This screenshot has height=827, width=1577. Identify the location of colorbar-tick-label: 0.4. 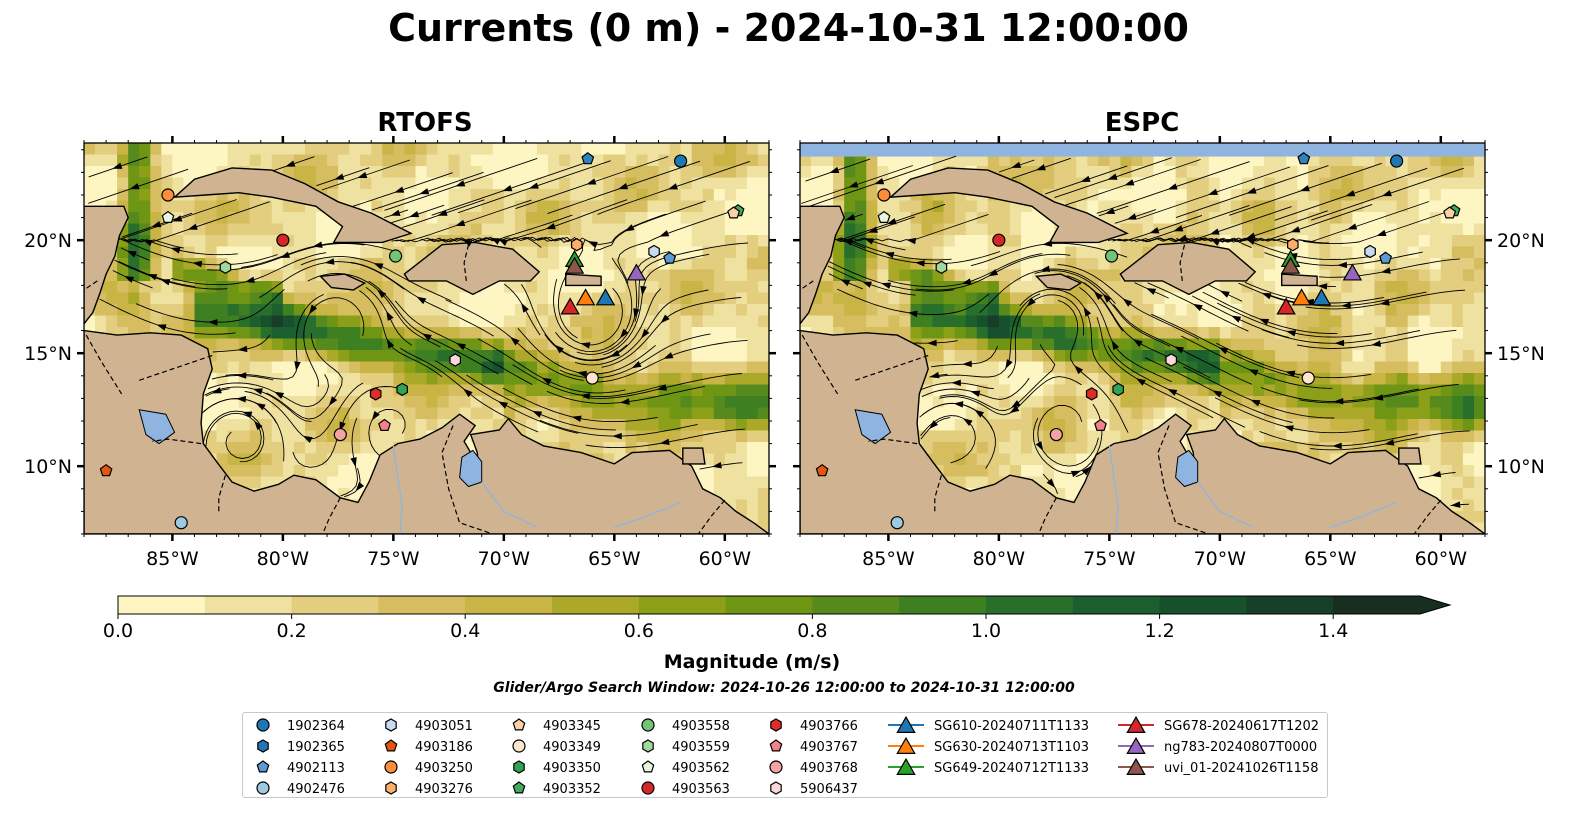
(465, 631).